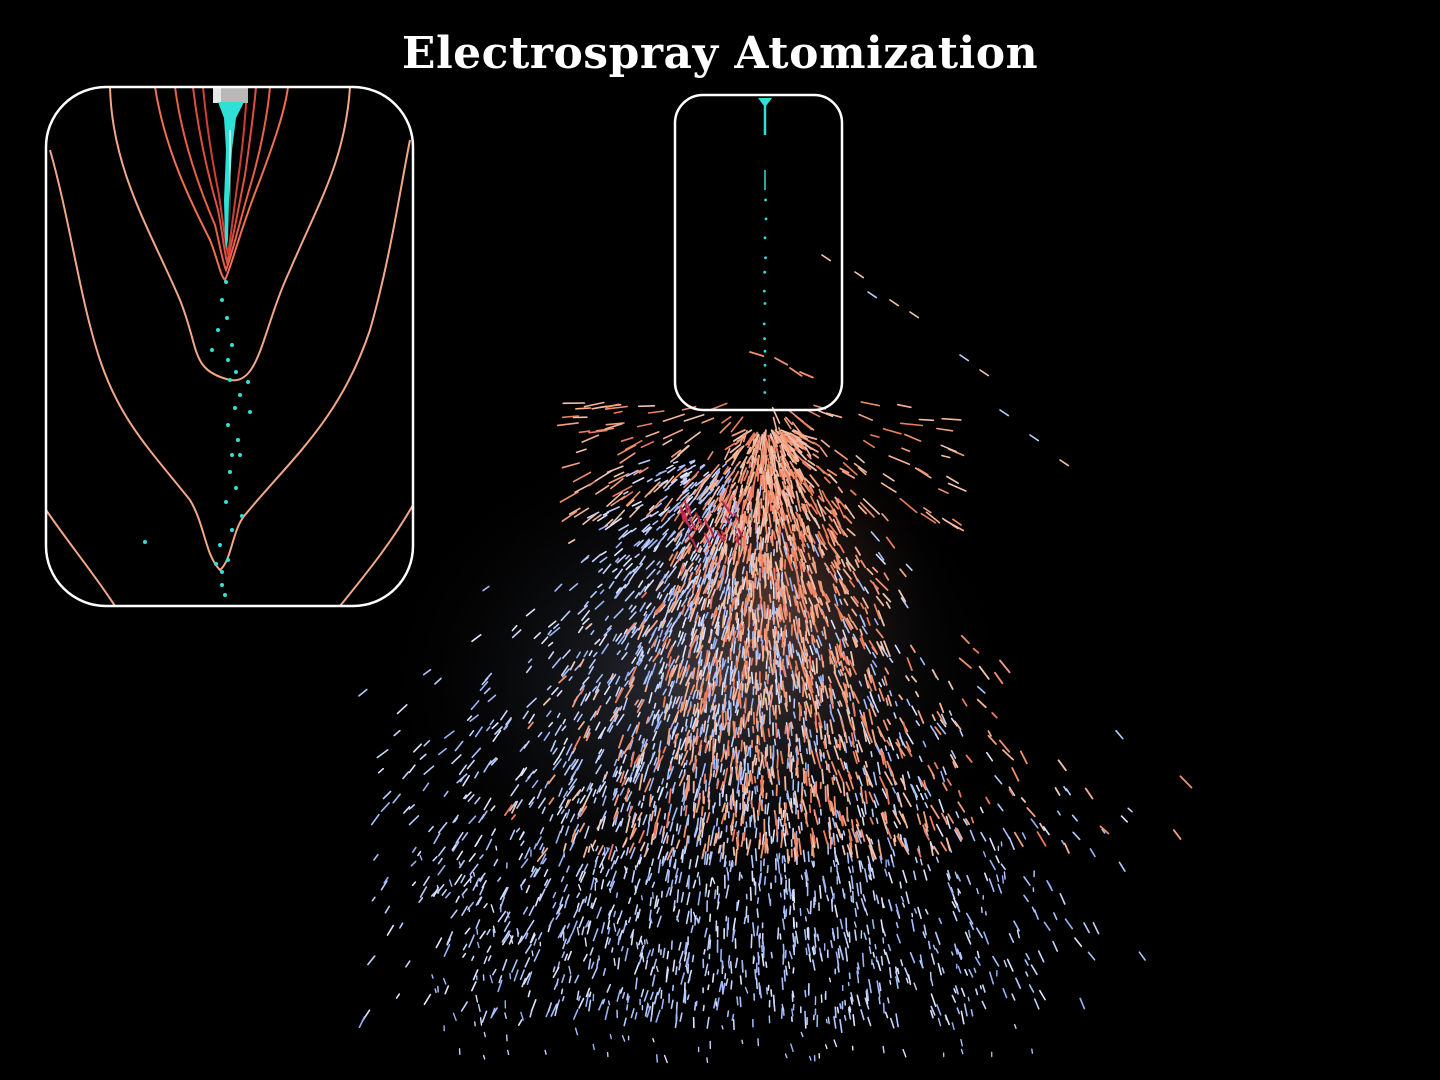 The height and width of the screenshot is (1080, 1440). I want to click on inset-droplet, so click(248, 382).